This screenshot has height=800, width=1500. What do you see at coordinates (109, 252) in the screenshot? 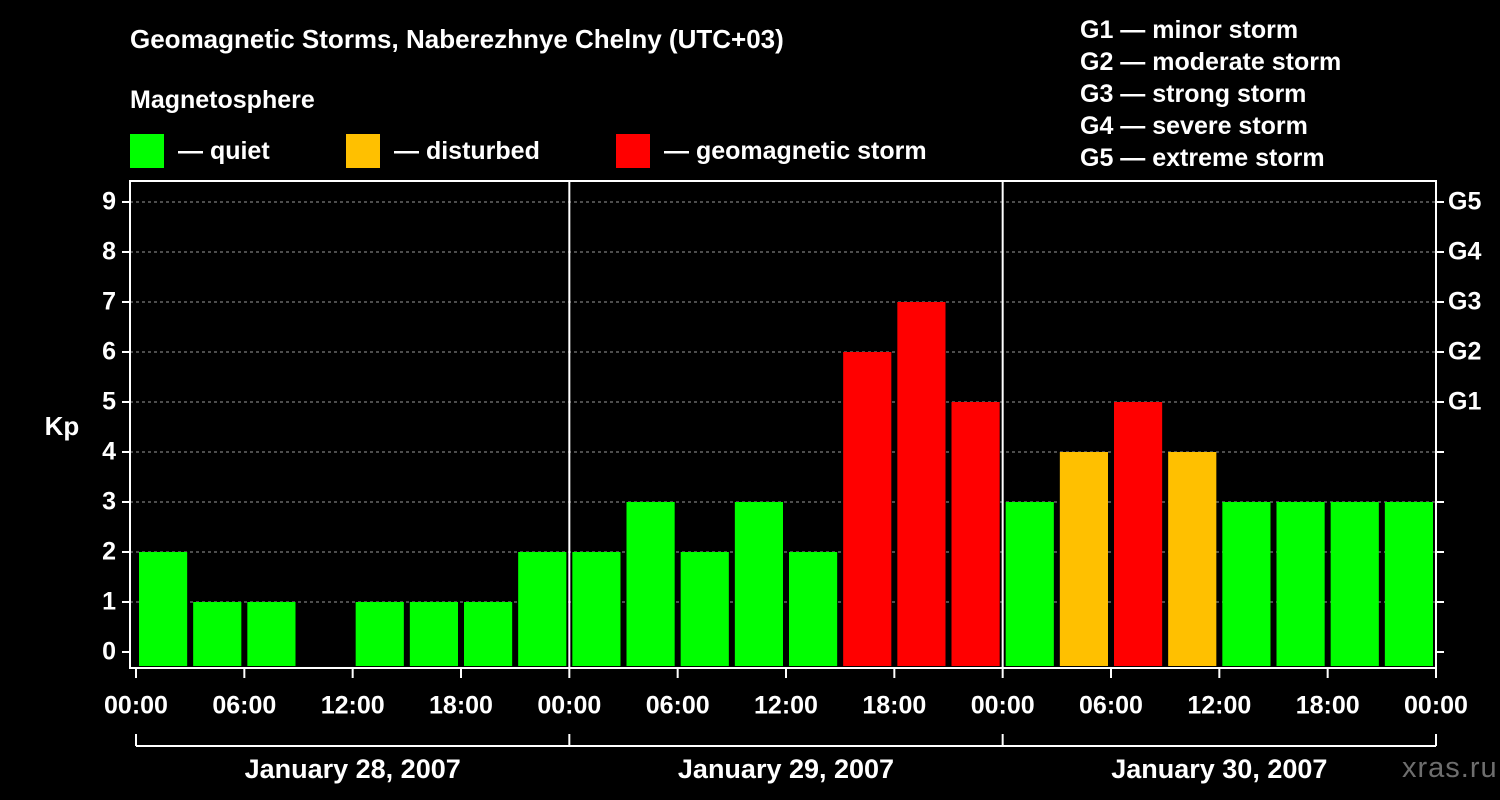
I see `y-tick-label-8: 8` at bounding box center [109, 252].